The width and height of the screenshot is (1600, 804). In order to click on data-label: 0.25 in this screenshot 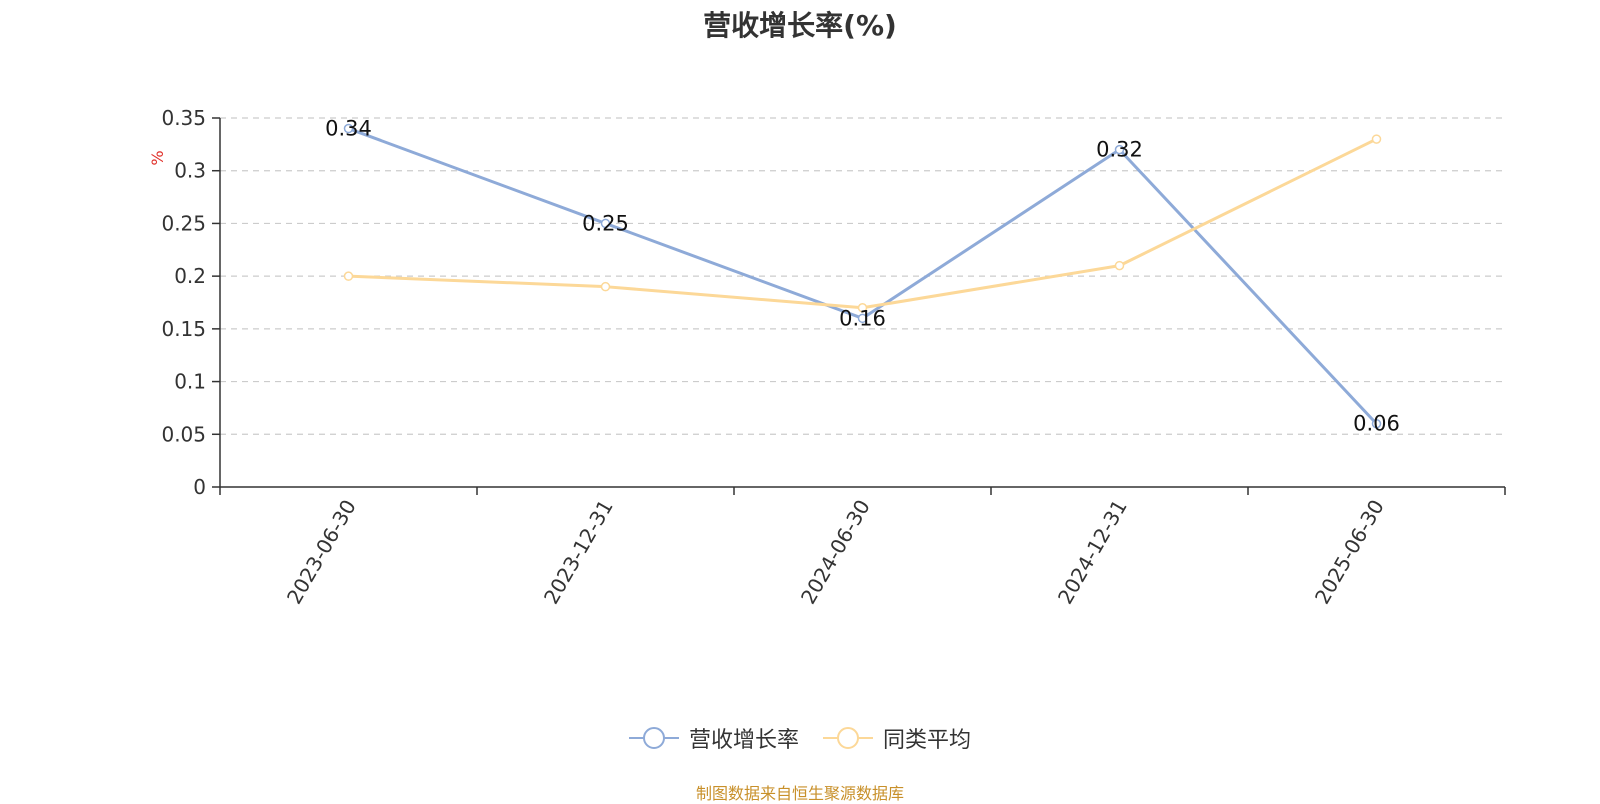, I will do `click(605, 223)`.